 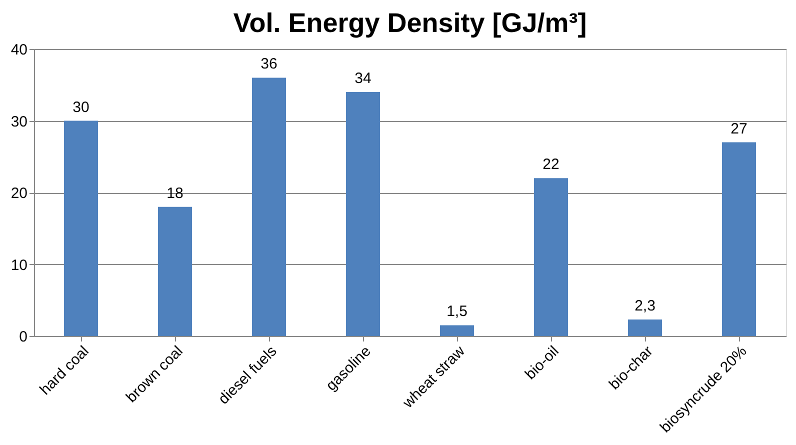 I want to click on data-label: 30, so click(x=81, y=107).